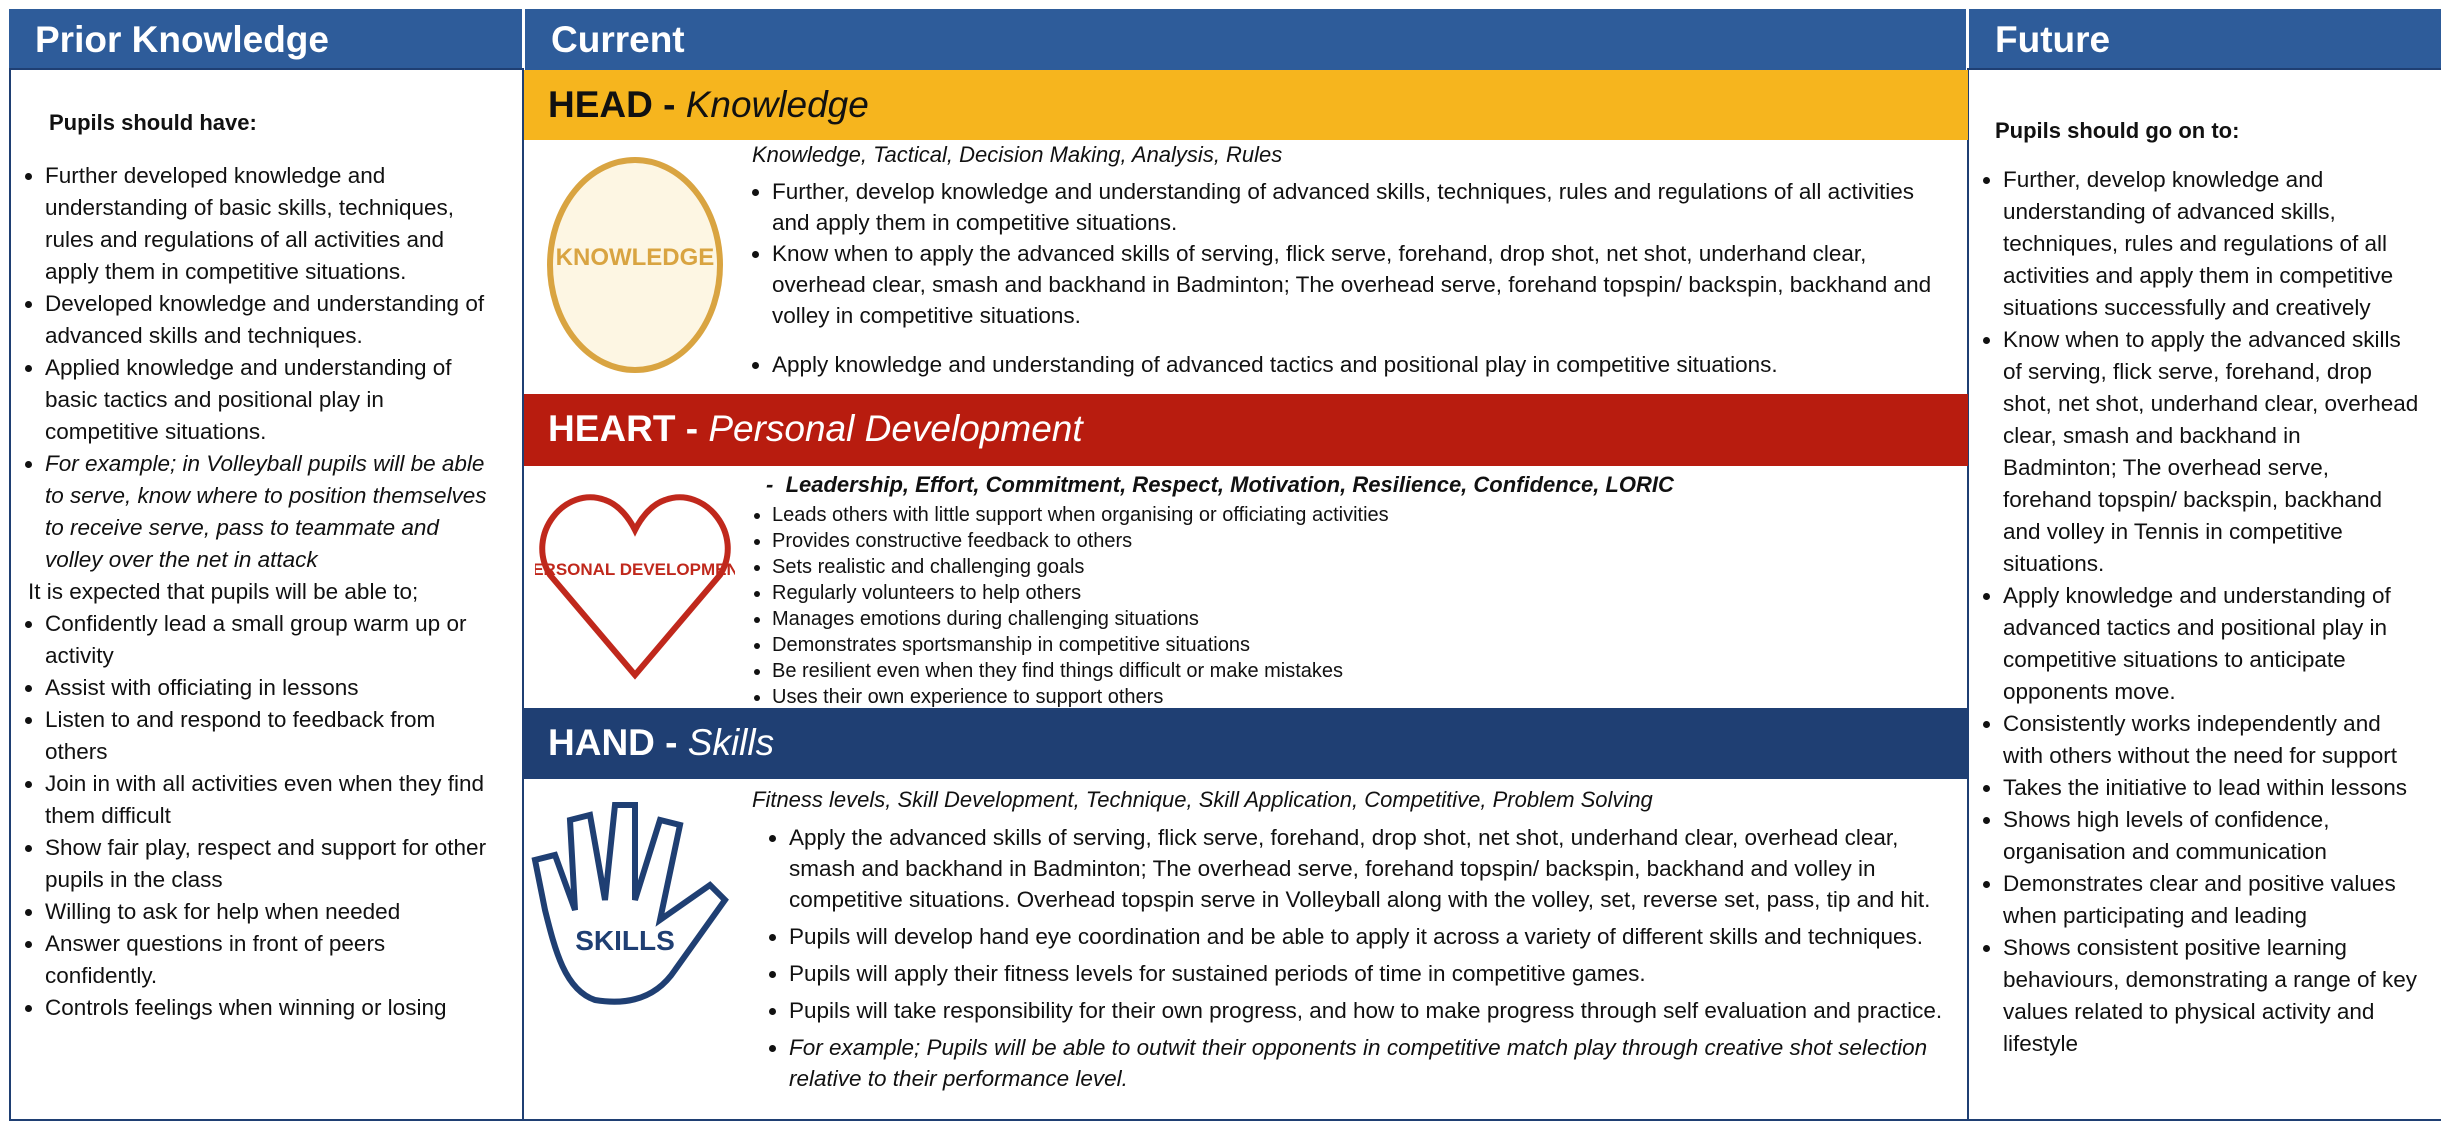  What do you see at coordinates (265, 39) in the screenshot?
I see `header-prior: Prior Knowledge` at bounding box center [265, 39].